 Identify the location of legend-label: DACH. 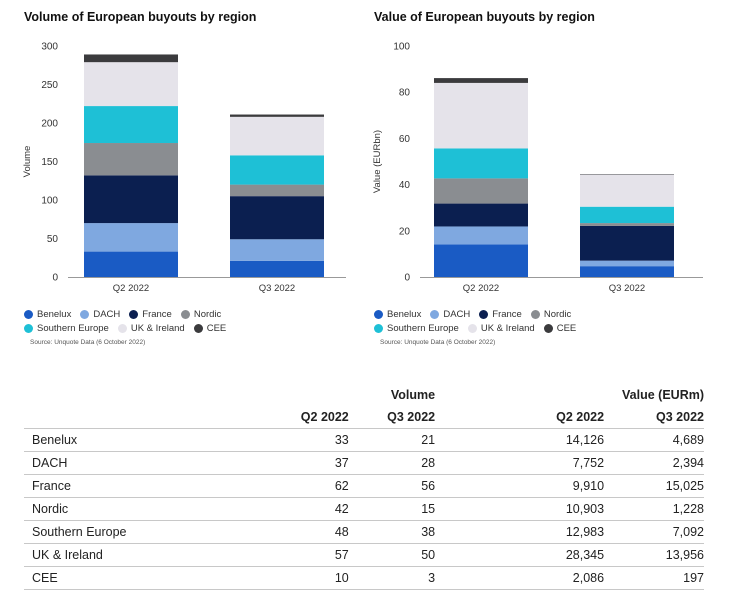
(107, 314).